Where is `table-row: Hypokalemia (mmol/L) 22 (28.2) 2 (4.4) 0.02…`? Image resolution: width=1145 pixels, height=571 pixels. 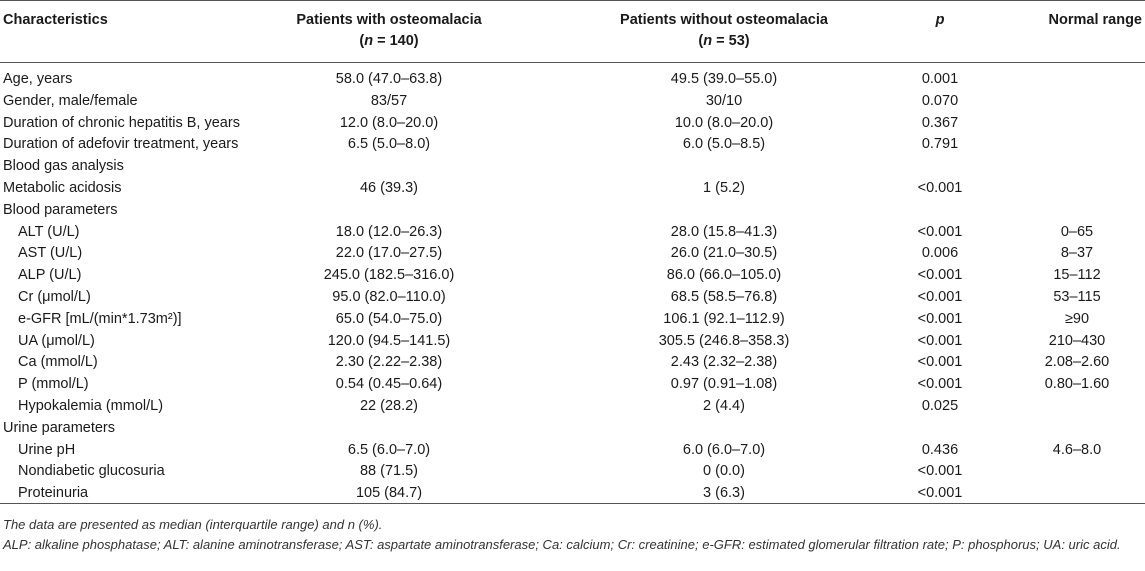
table-row: Hypokalemia (mmol/L) 22 (28.2) 2 (4.4) 0.02… is located at coordinates (572, 407).